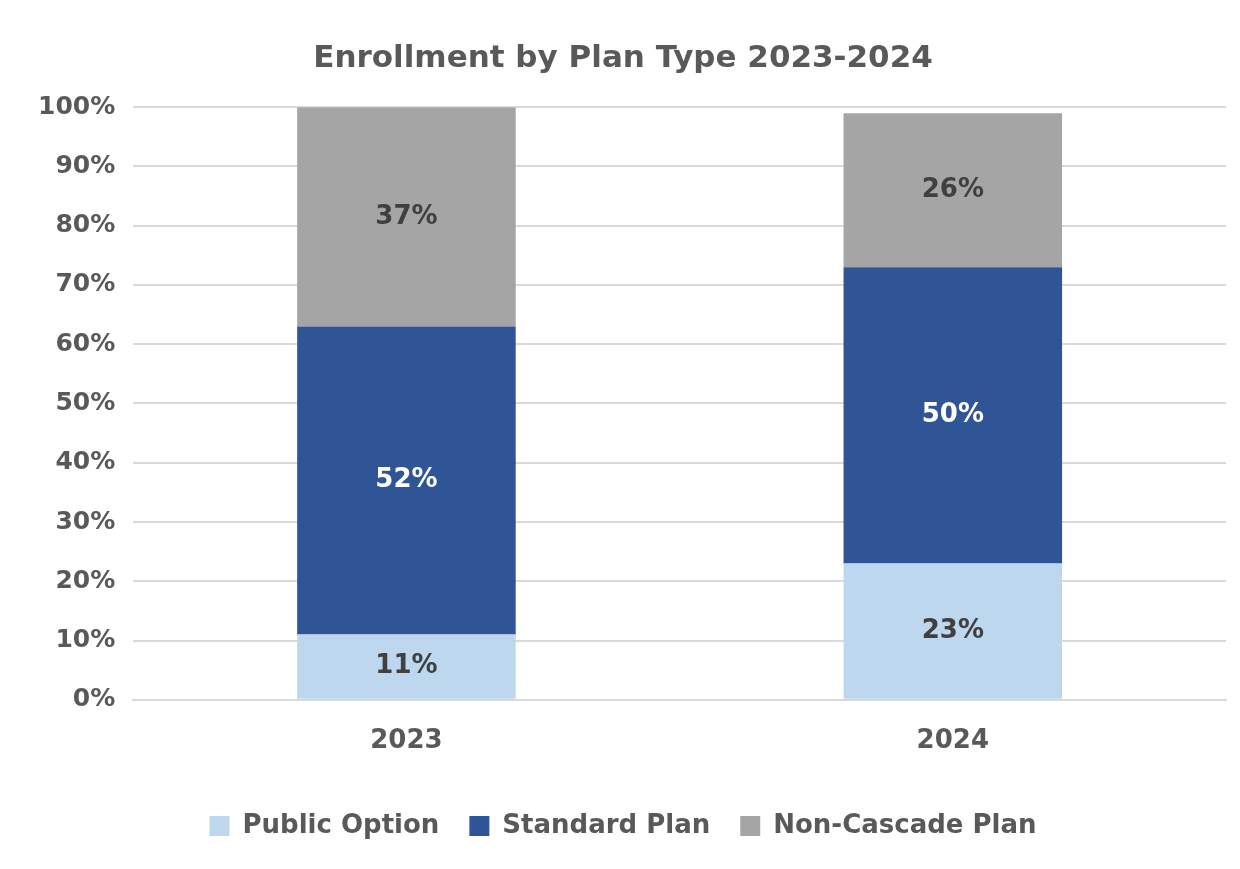 The width and height of the screenshot is (1240, 869). I want to click on y-tick-label: 70%, so click(85, 283).